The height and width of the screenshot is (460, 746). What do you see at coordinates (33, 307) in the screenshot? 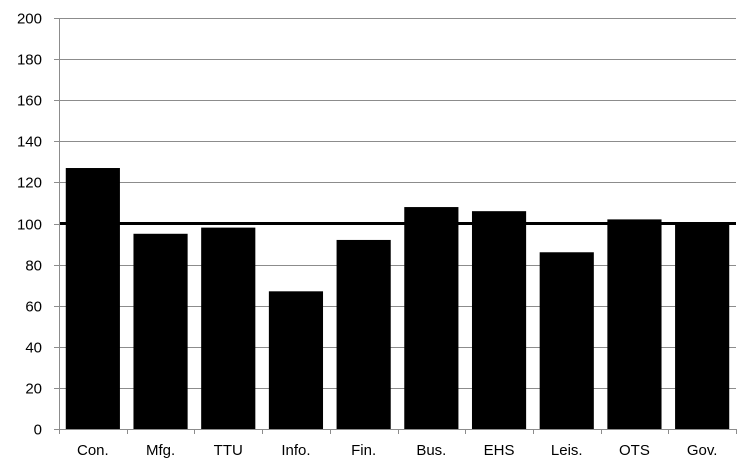
I see `y-tick-label: 60` at bounding box center [33, 307].